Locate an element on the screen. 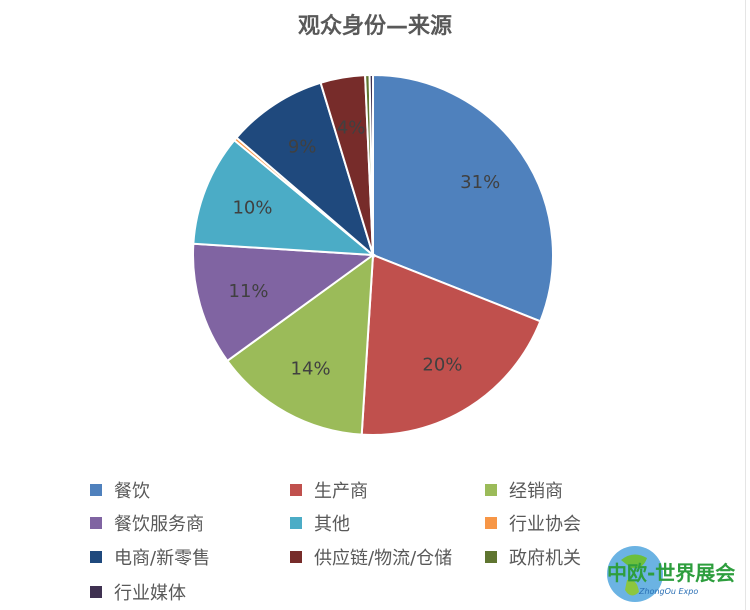 The height and width of the screenshot is (610, 750). legend-label: 其他 is located at coordinates (332, 524).